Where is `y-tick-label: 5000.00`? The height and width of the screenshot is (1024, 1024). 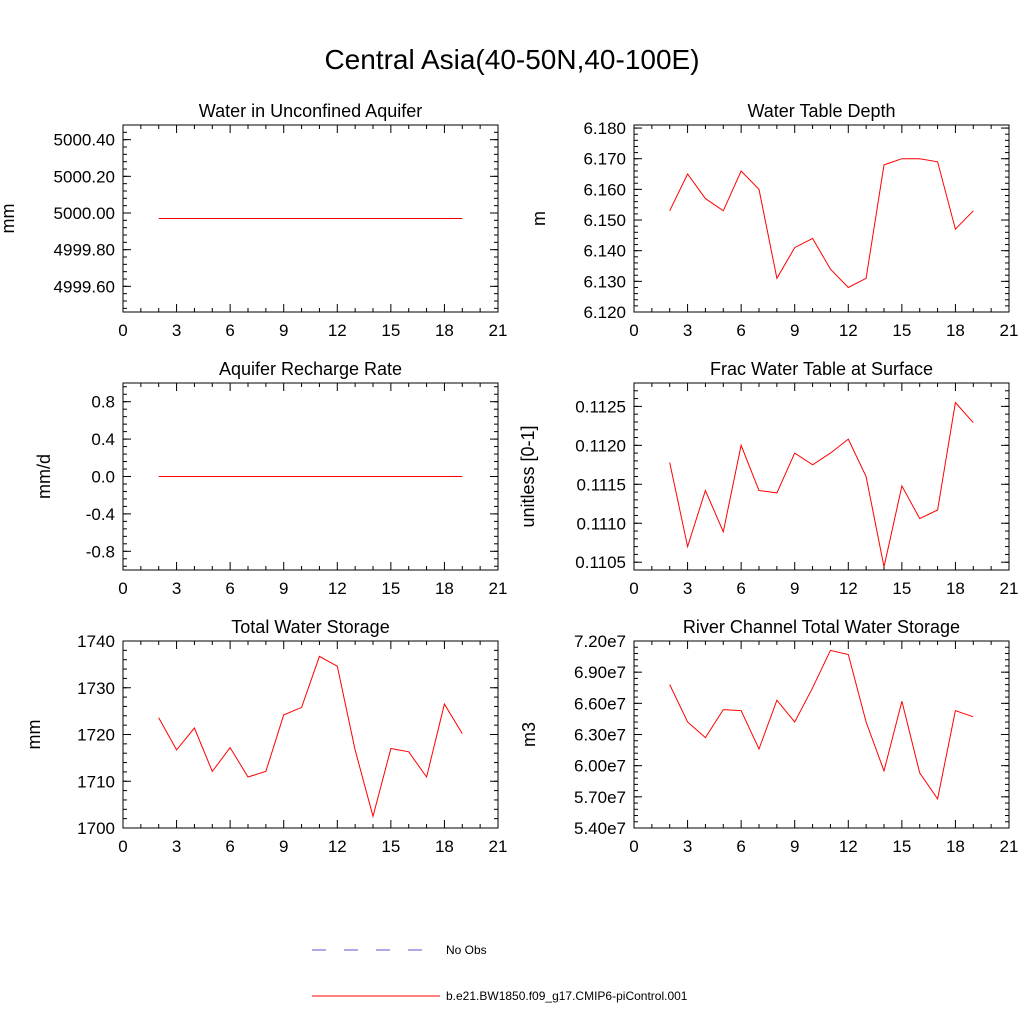 y-tick-label: 5000.00 is located at coordinates (84, 213).